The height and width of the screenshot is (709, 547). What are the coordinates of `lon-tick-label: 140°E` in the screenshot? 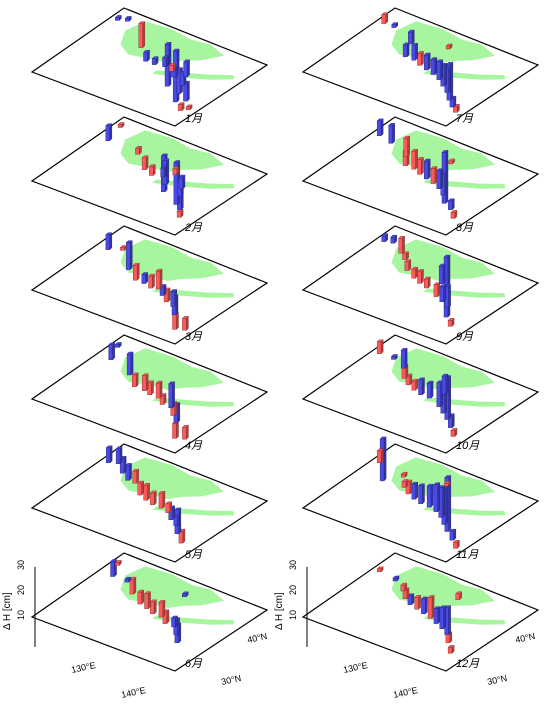 It's located at (405, 692).